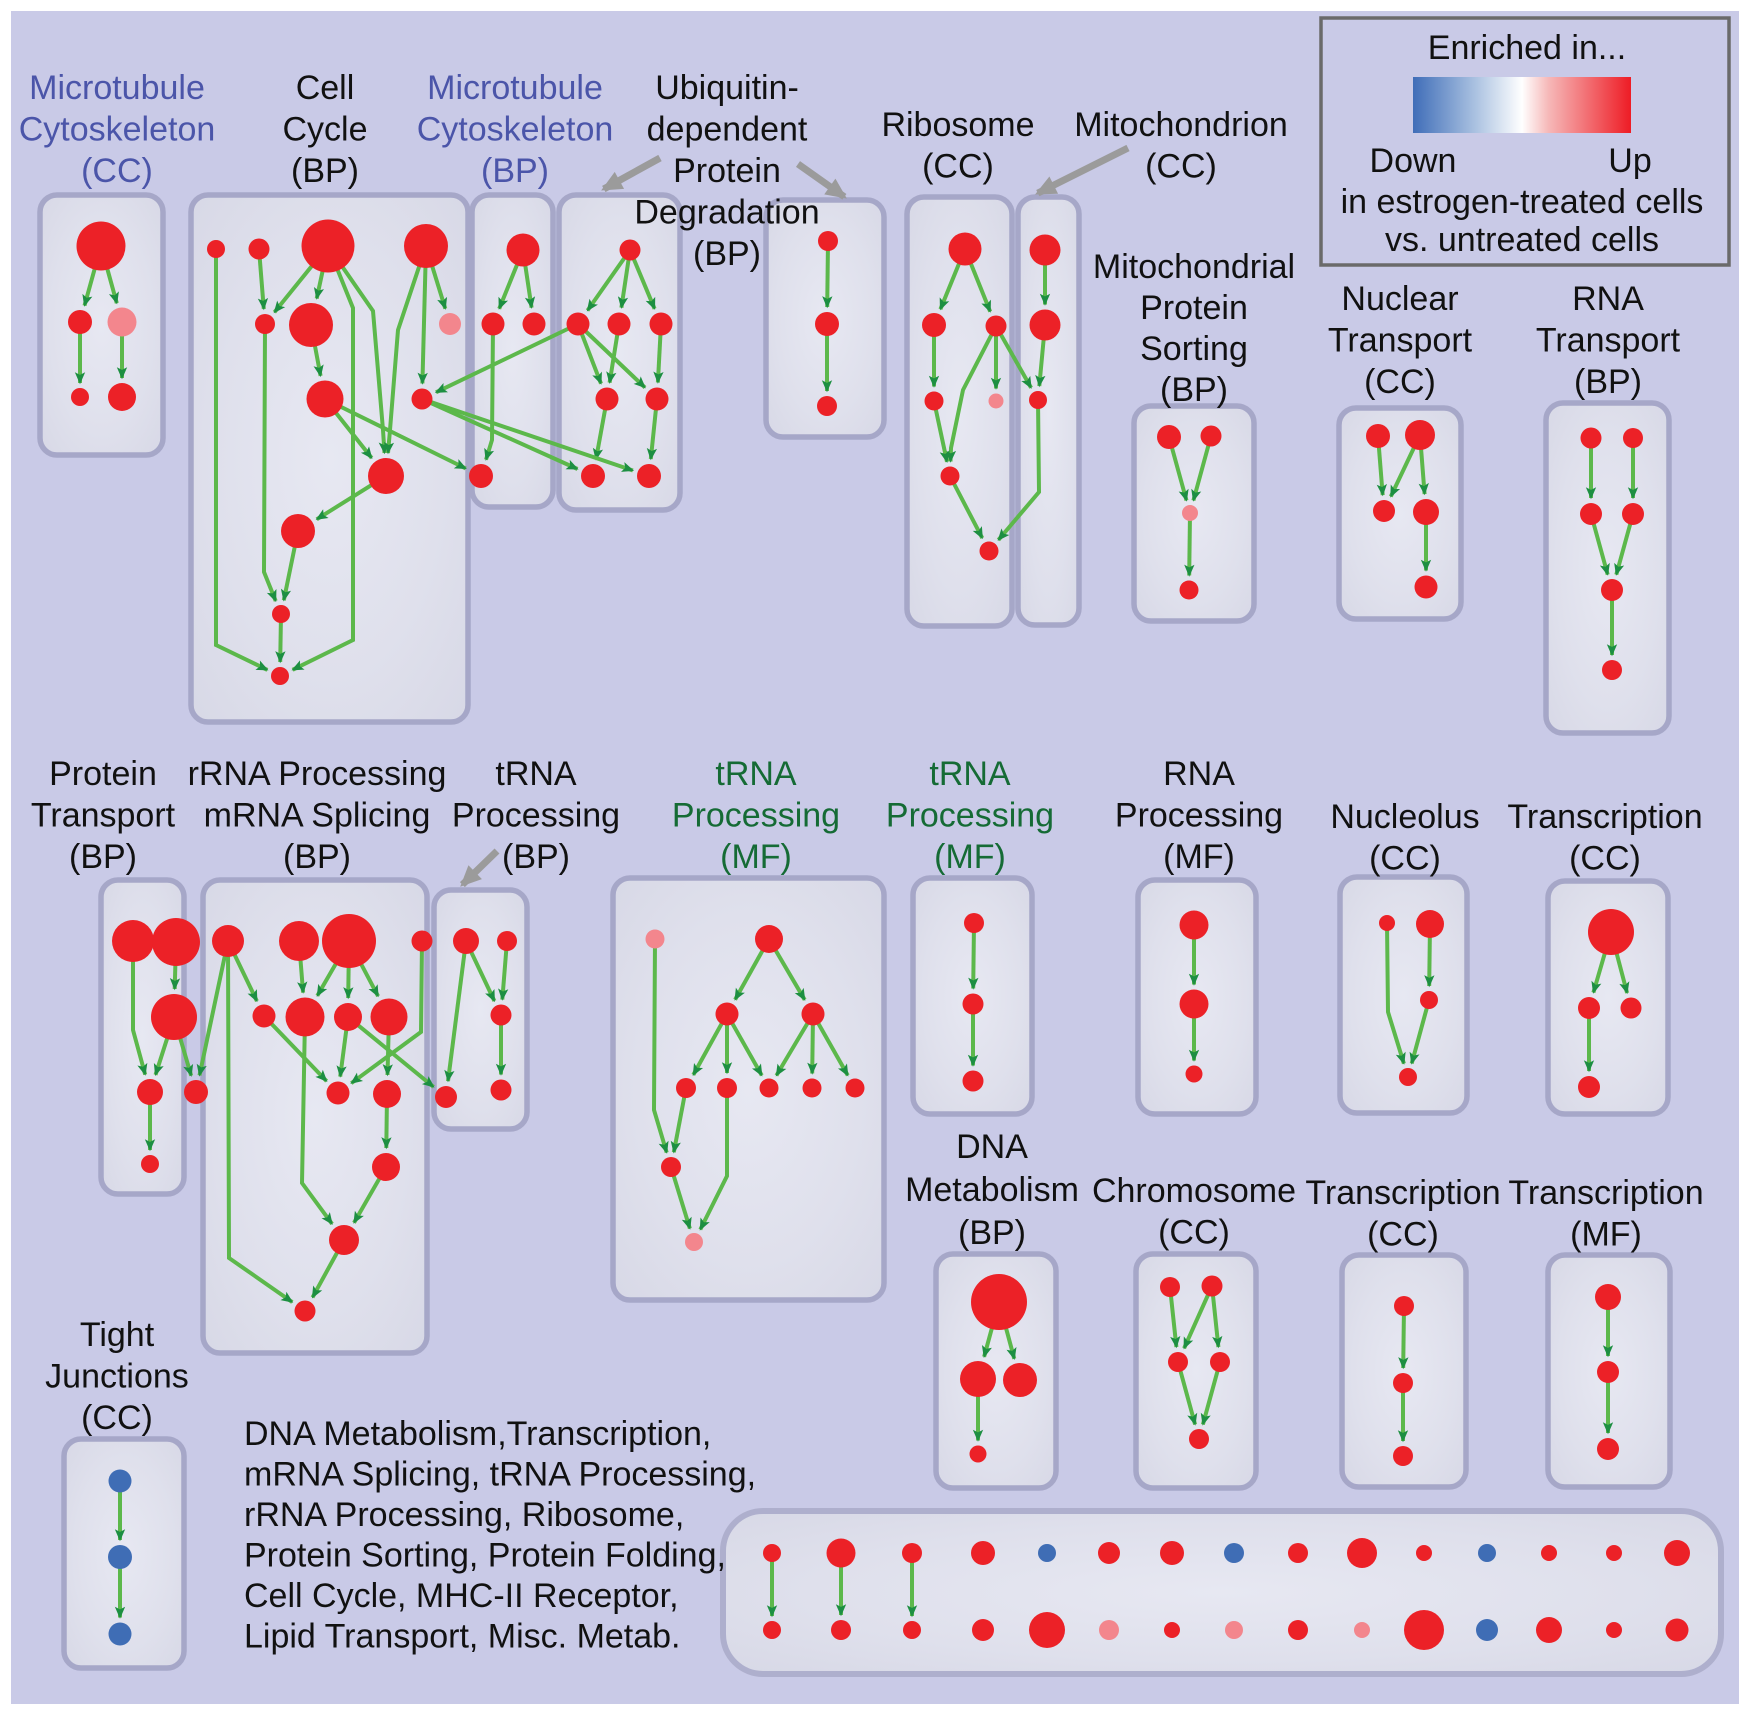 The height and width of the screenshot is (1715, 1750). Describe the element at coordinates (1522, 202) in the screenshot. I see `svg-text: in estrogen-treated cells` at that location.